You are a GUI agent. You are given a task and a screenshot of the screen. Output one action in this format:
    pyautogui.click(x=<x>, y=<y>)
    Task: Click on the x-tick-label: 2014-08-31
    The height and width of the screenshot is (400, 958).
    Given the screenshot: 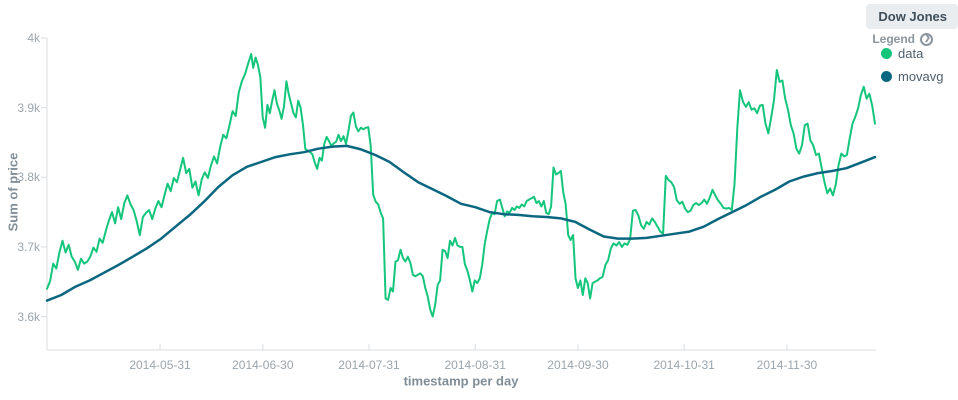 What is the action you would take?
    pyautogui.click(x=475, y=365)
    